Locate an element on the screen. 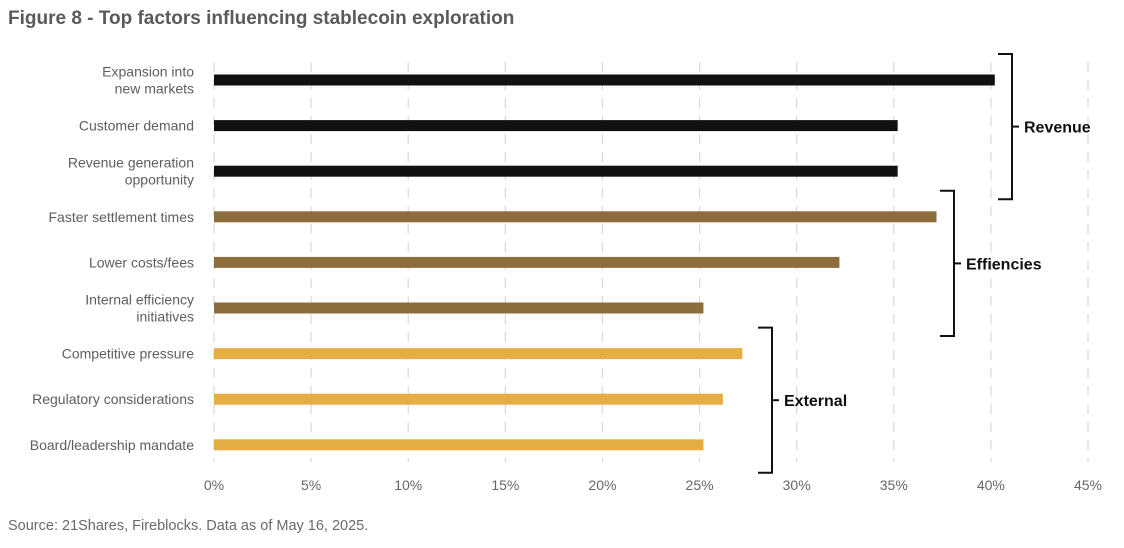 The height and width of the screenshot is (548, 1124). category-label: Faster settlement times is located at coordinates (122, 217).